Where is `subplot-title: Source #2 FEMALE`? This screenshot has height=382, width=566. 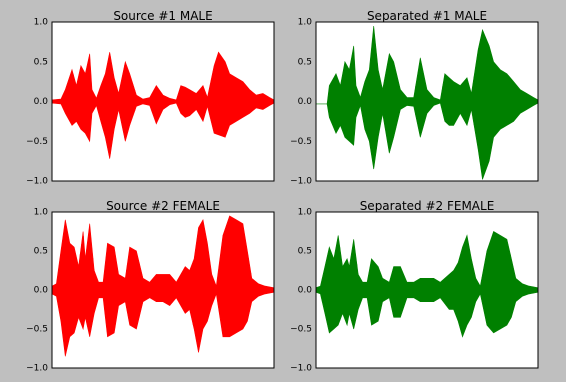
subplot-title: Source #2 FEMALE is located at coordinates (163, 206).